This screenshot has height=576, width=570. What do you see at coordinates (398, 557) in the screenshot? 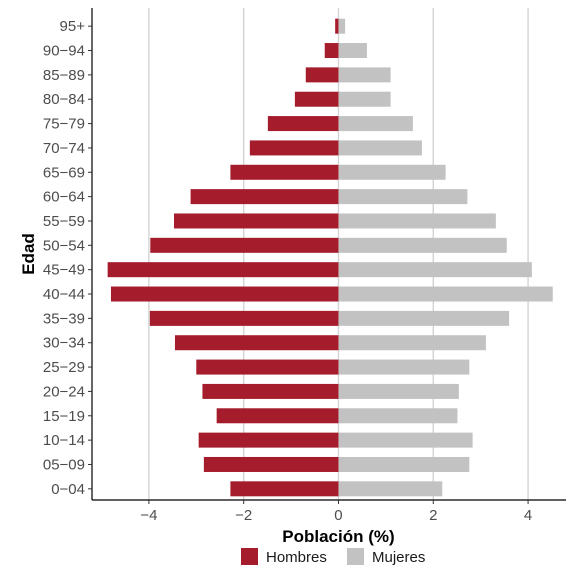
I see `legend-label-mujeres: Mujeres` at bounding box center [398, 557].